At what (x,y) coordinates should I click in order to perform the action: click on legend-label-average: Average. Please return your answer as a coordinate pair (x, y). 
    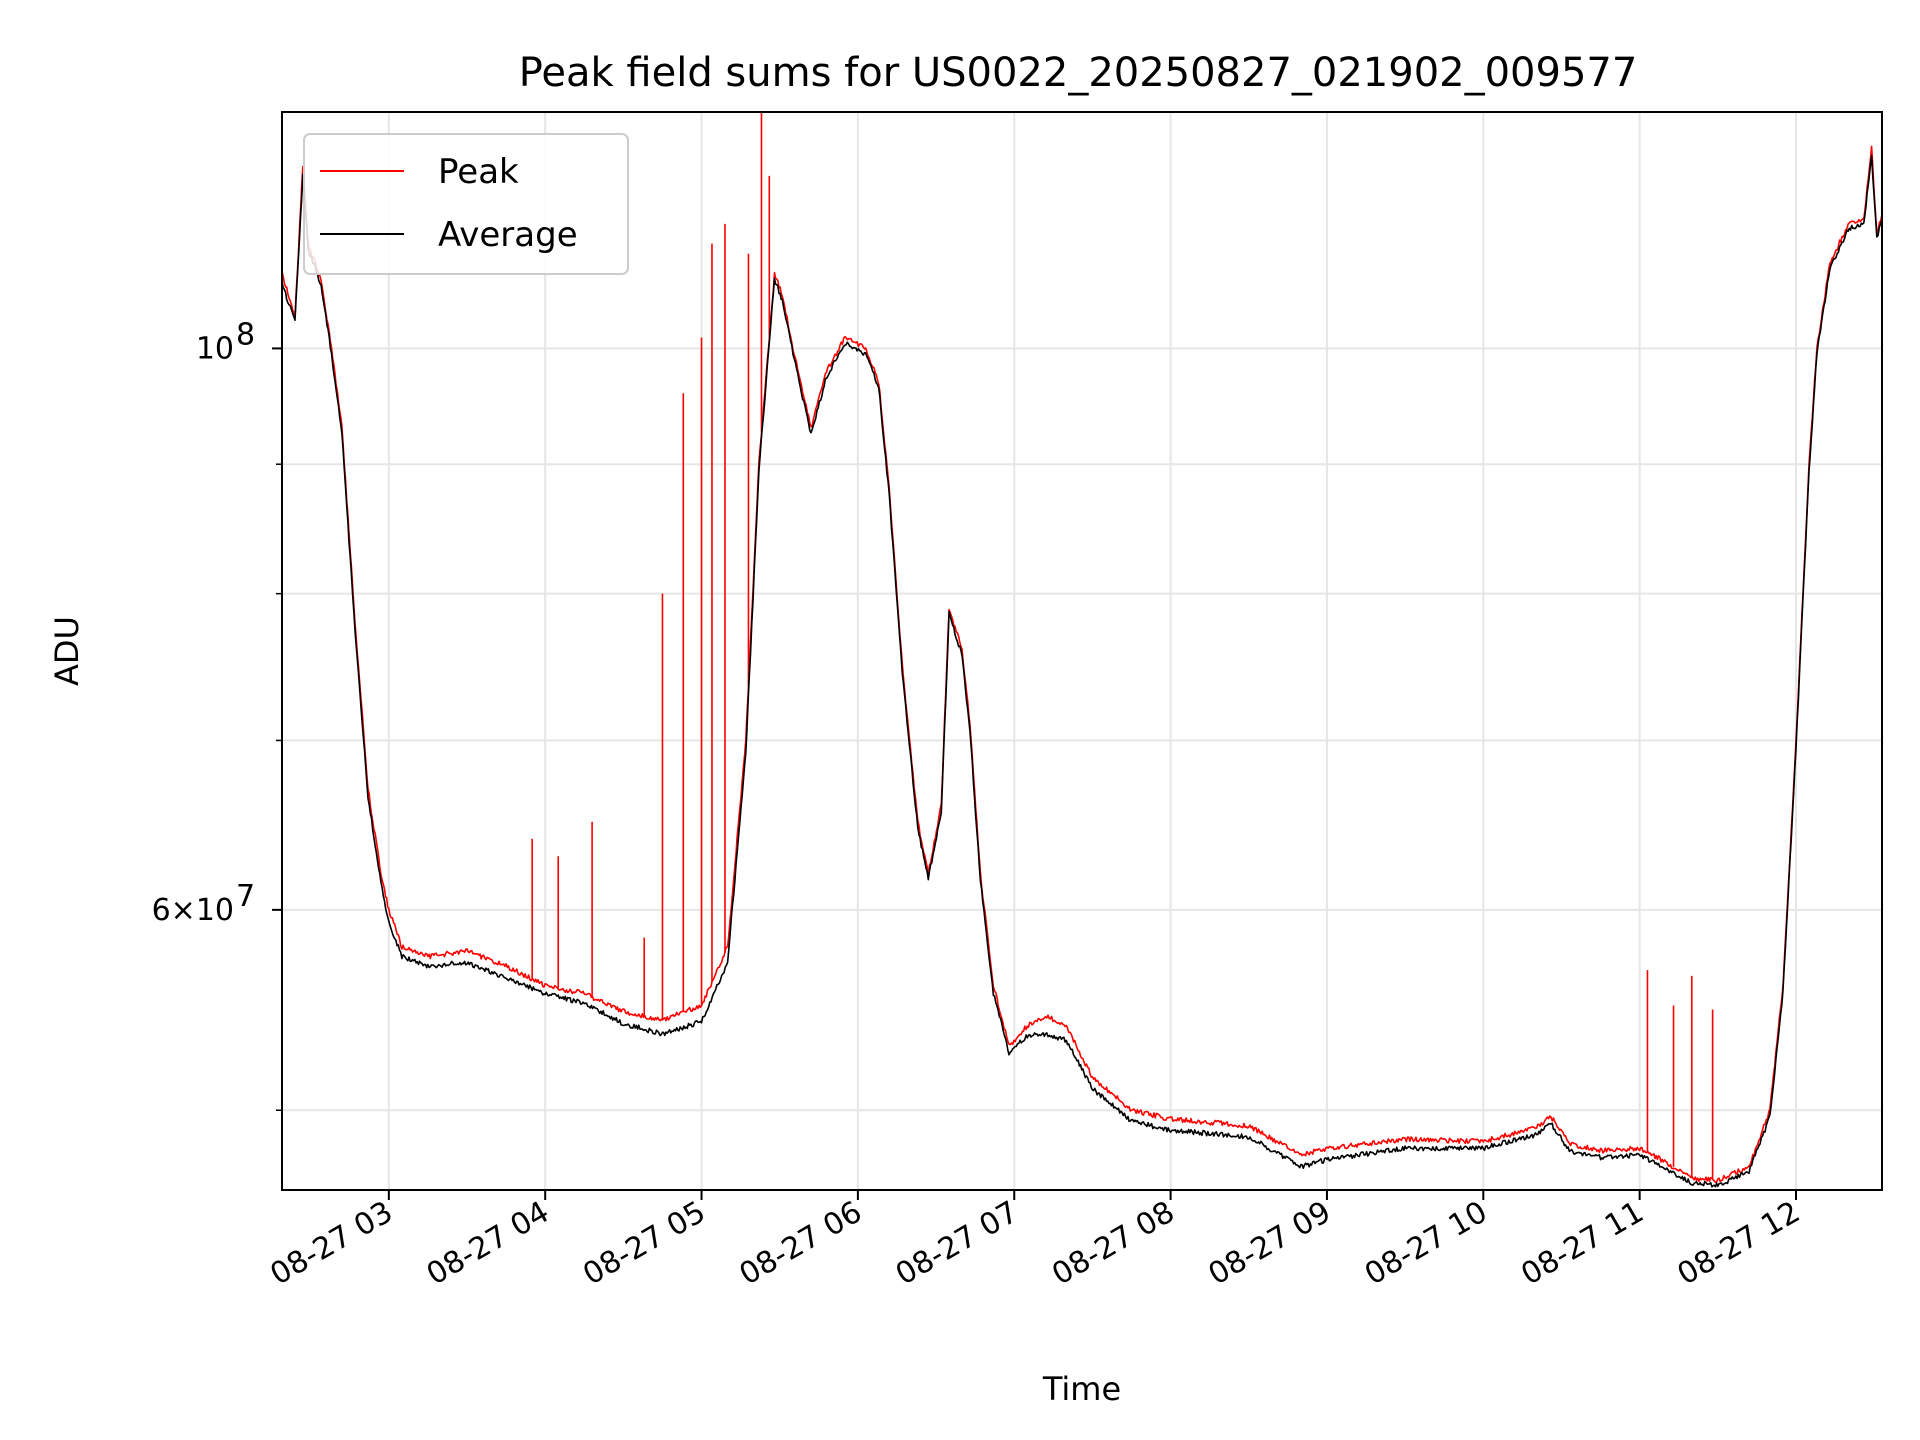
    Looking at the image, I should click on (508, 235).